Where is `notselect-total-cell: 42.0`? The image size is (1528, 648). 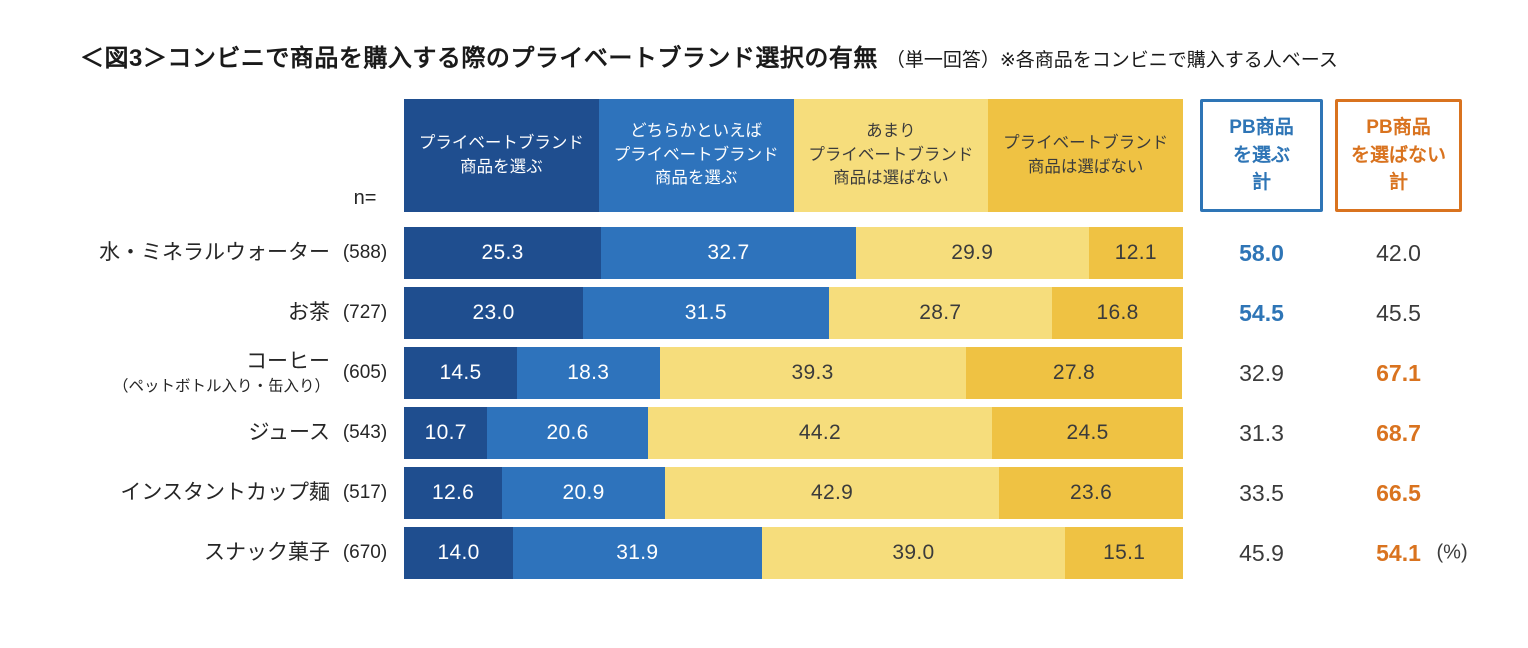 notselect-total-cell: 42.0 is located at coordinates (1398, 253).